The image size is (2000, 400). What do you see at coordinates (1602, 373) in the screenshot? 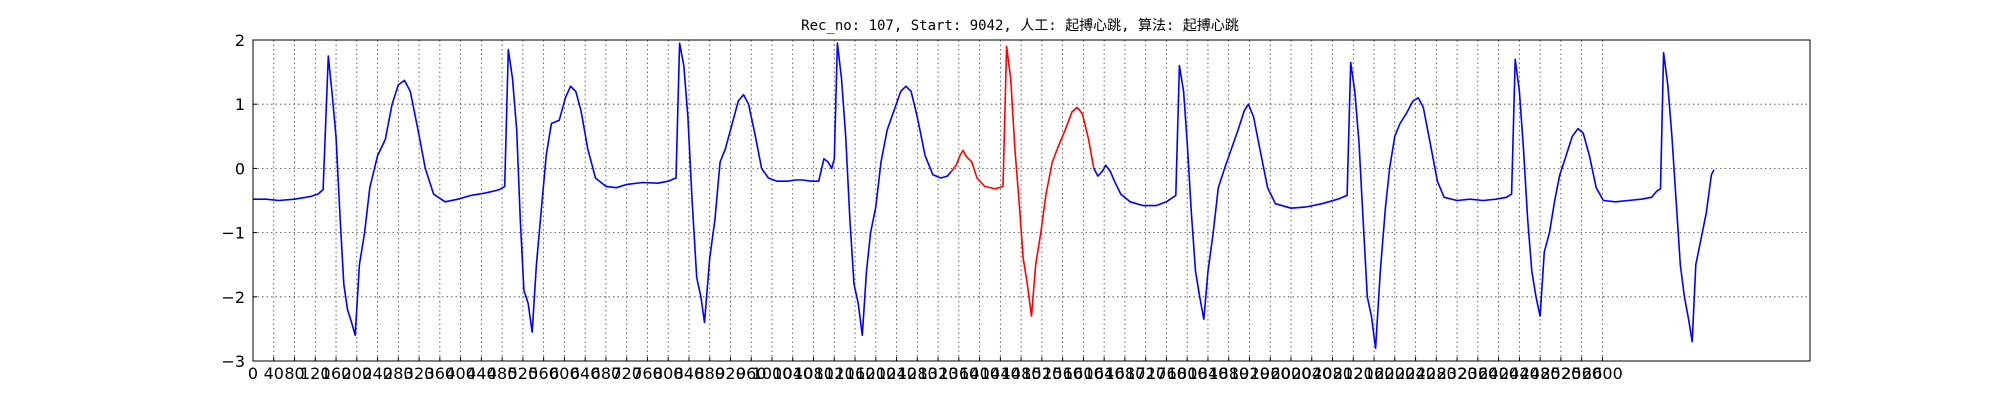
I see `x-tick-label: 2600` at bounding box center [1602, 373].